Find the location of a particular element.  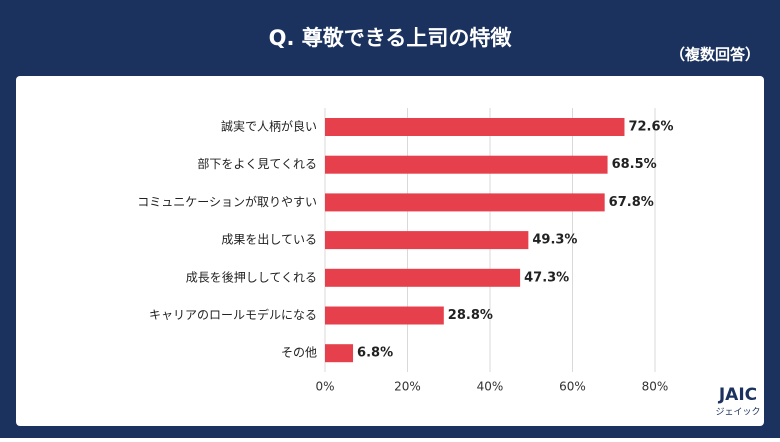

y-tick-label: 誠実で人柄が良い is located at coordinates (269, 126).